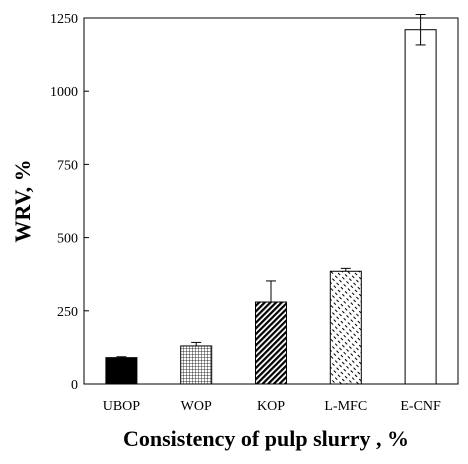 Image resolution: width=468 pixels, height=464 pixels. I want to click on error-bar-wop, so click(196, 343).